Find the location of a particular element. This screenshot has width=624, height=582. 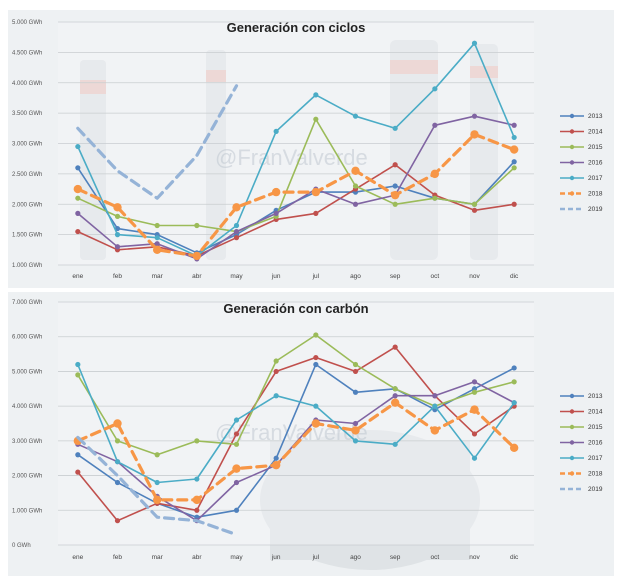

legend-entry: 2018 is located at coordinates (595, 194).